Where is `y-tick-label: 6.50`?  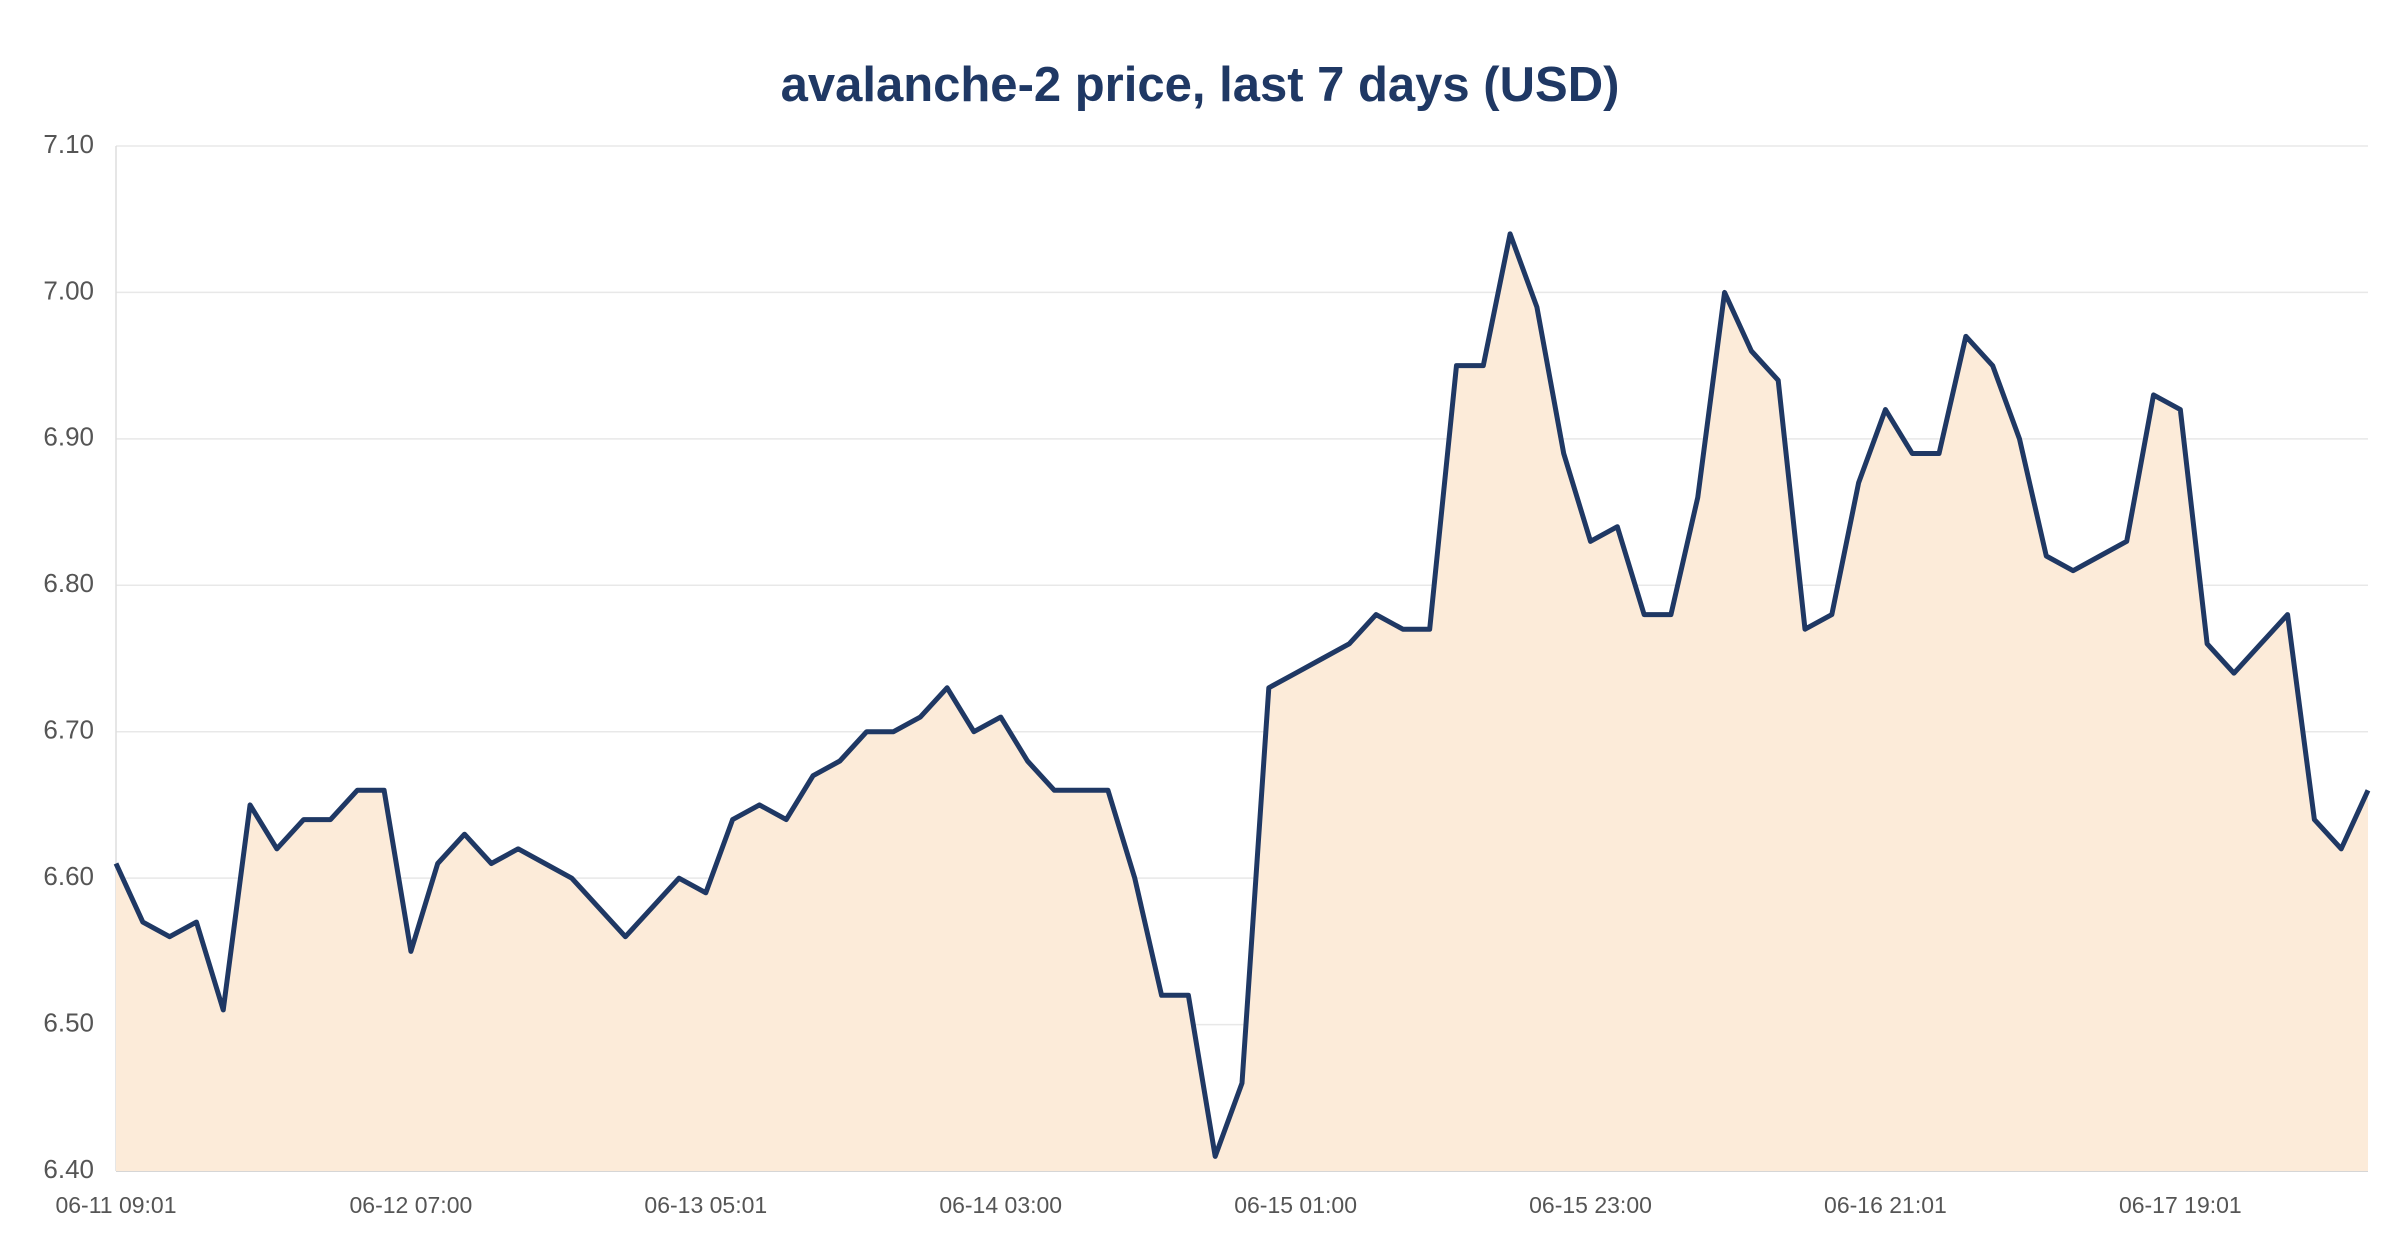
y-tick-label: 6.50 is located at coordinates (68, 1022).